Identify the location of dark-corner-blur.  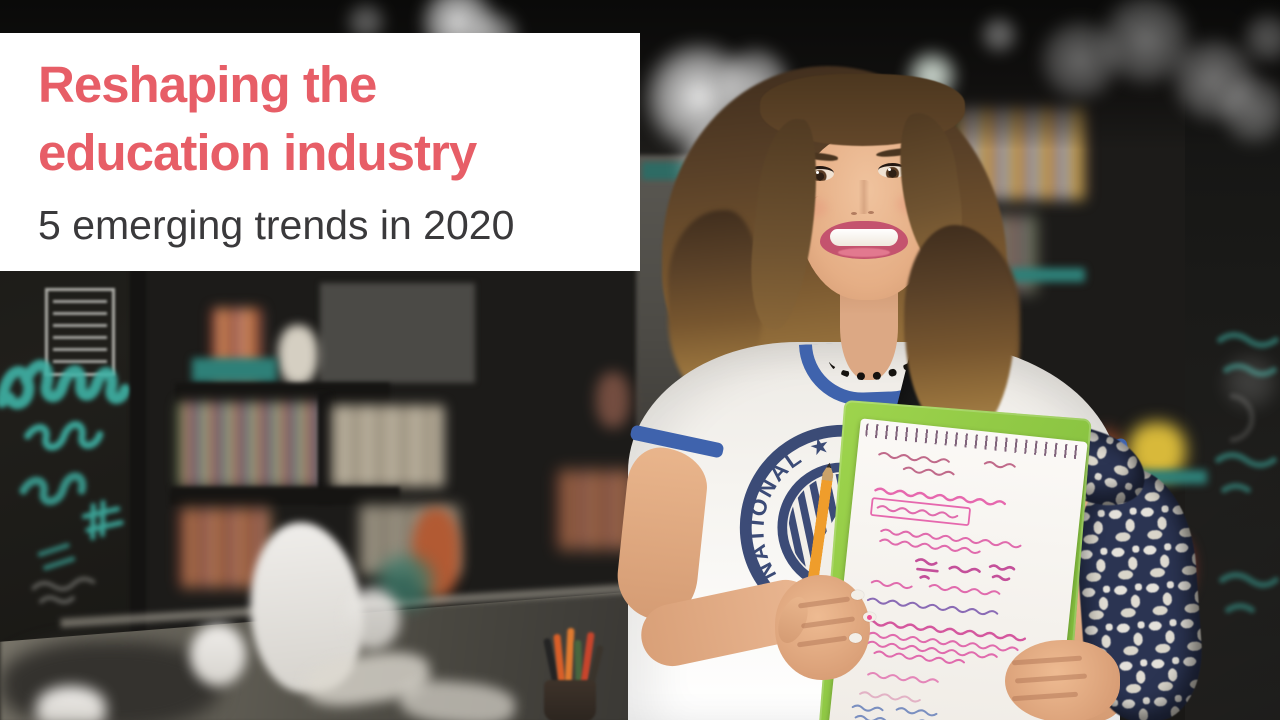
(110, 680).